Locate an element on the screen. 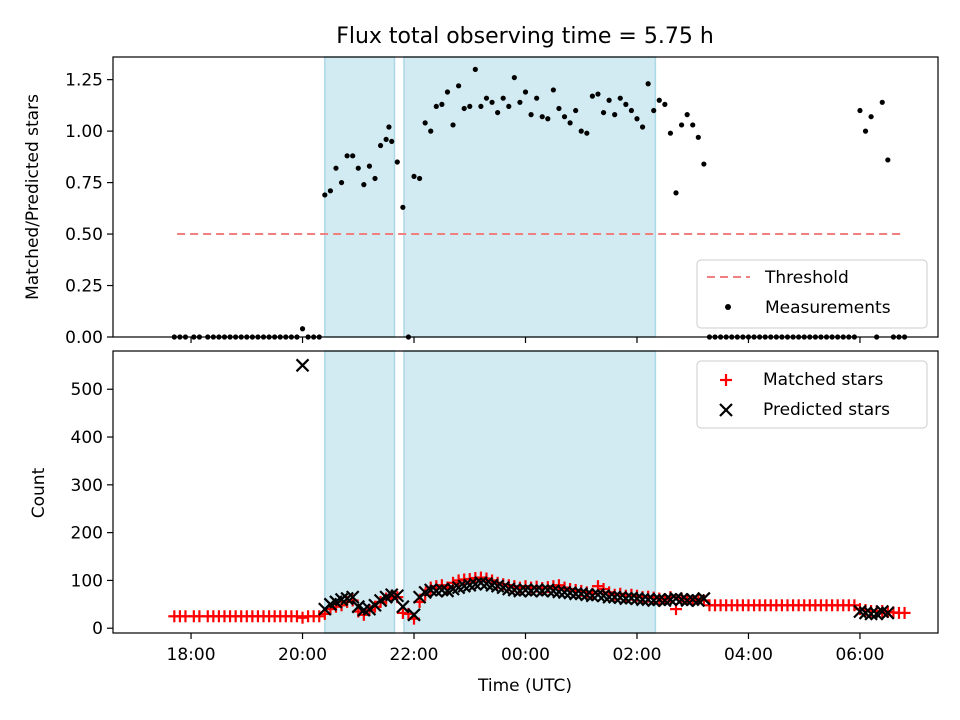  count-legend-box is located at coordinates (812, 394).